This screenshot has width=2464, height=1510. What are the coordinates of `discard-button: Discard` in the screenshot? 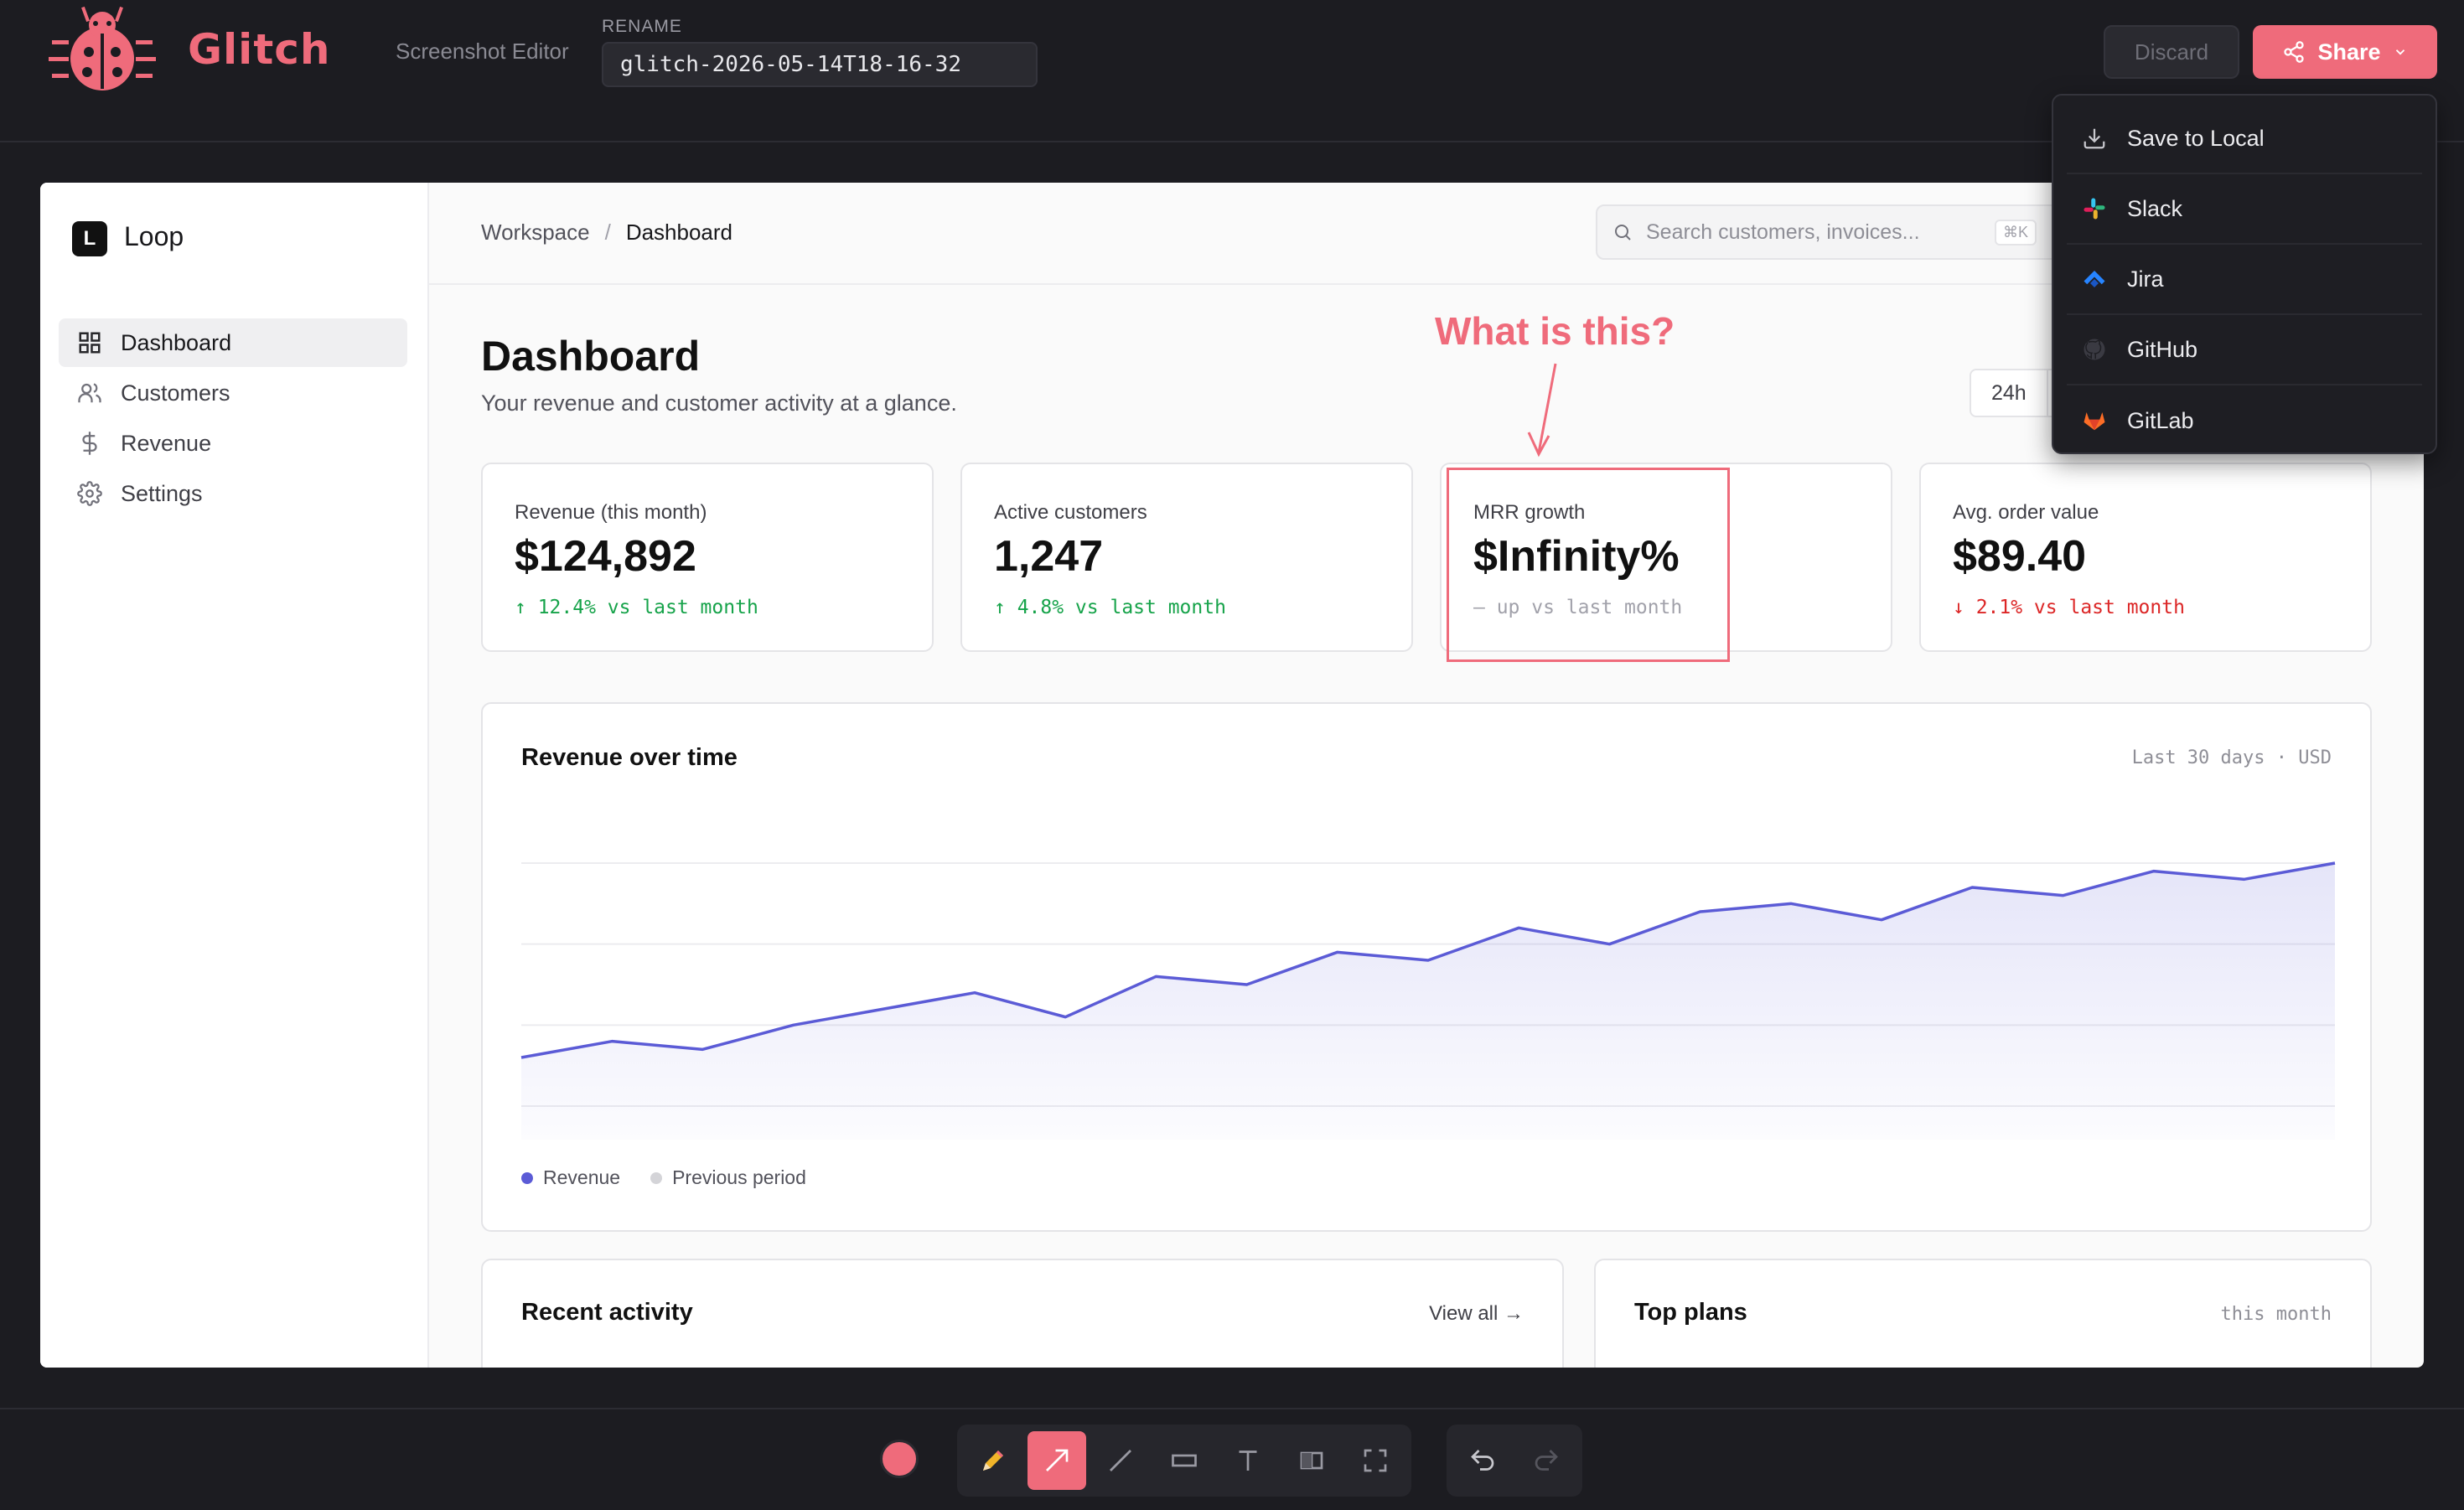 It's located at (2171, 52).